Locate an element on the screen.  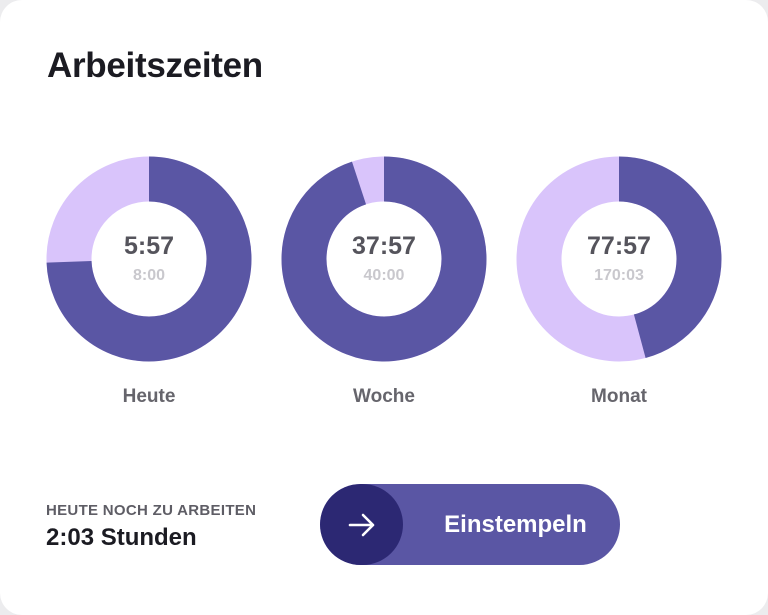
arrow-right-icon is located at coordinates (361, 524).